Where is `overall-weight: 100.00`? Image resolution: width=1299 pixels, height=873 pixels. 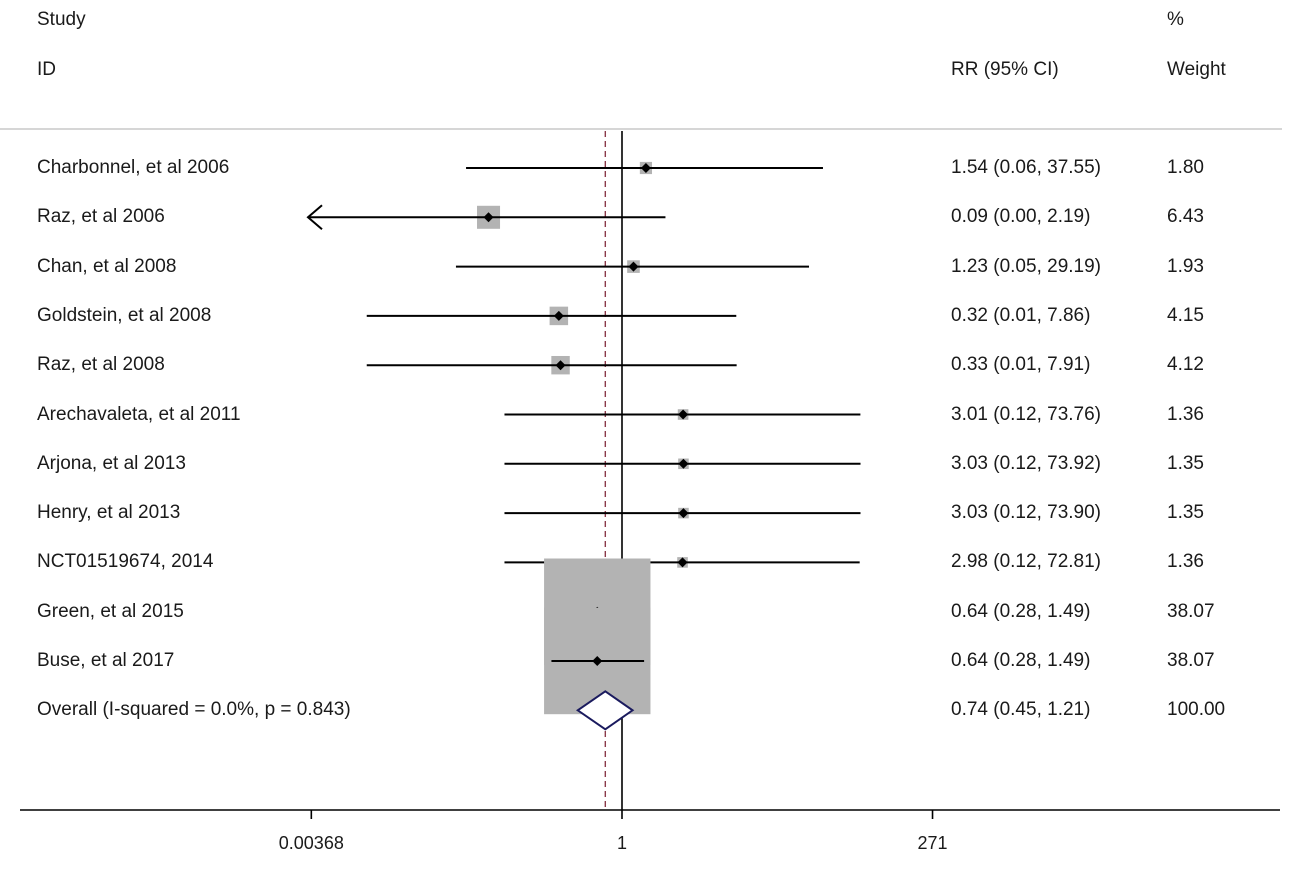
overall-weight: 100.00 is located at coordinates (1196, 710).